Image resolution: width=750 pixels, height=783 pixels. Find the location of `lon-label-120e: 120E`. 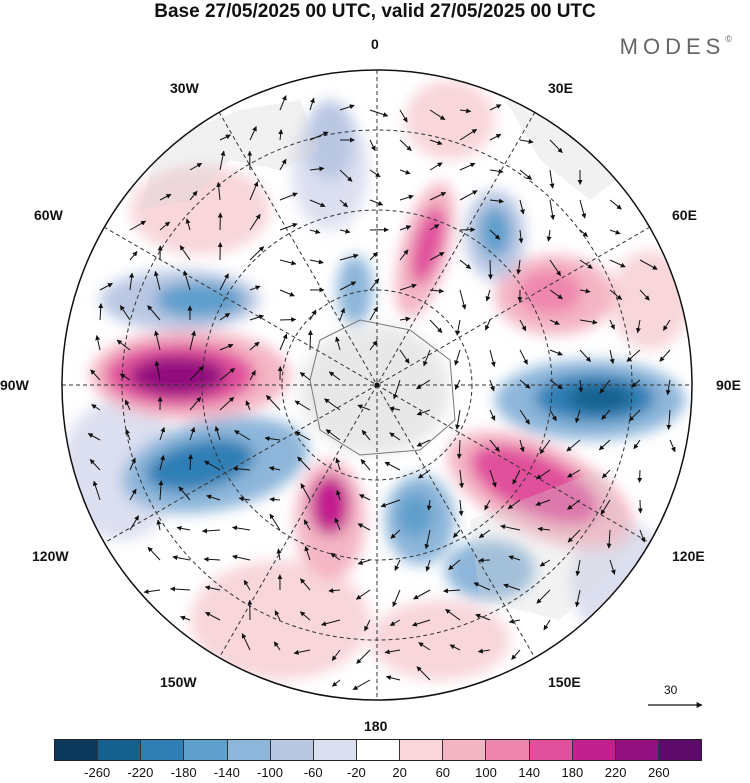

lon-label-120e: 120E is located at coordinates (688, 556).